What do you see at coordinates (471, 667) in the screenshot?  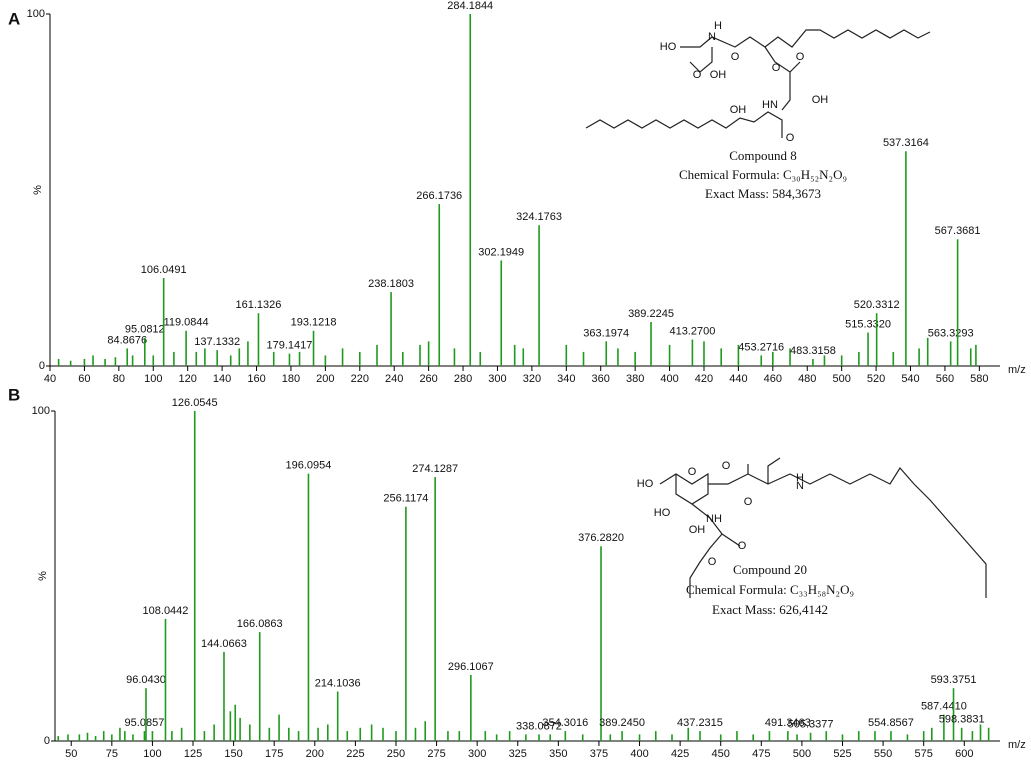 I see `peak-label: 296.1067` at bounding box center [471, 667].